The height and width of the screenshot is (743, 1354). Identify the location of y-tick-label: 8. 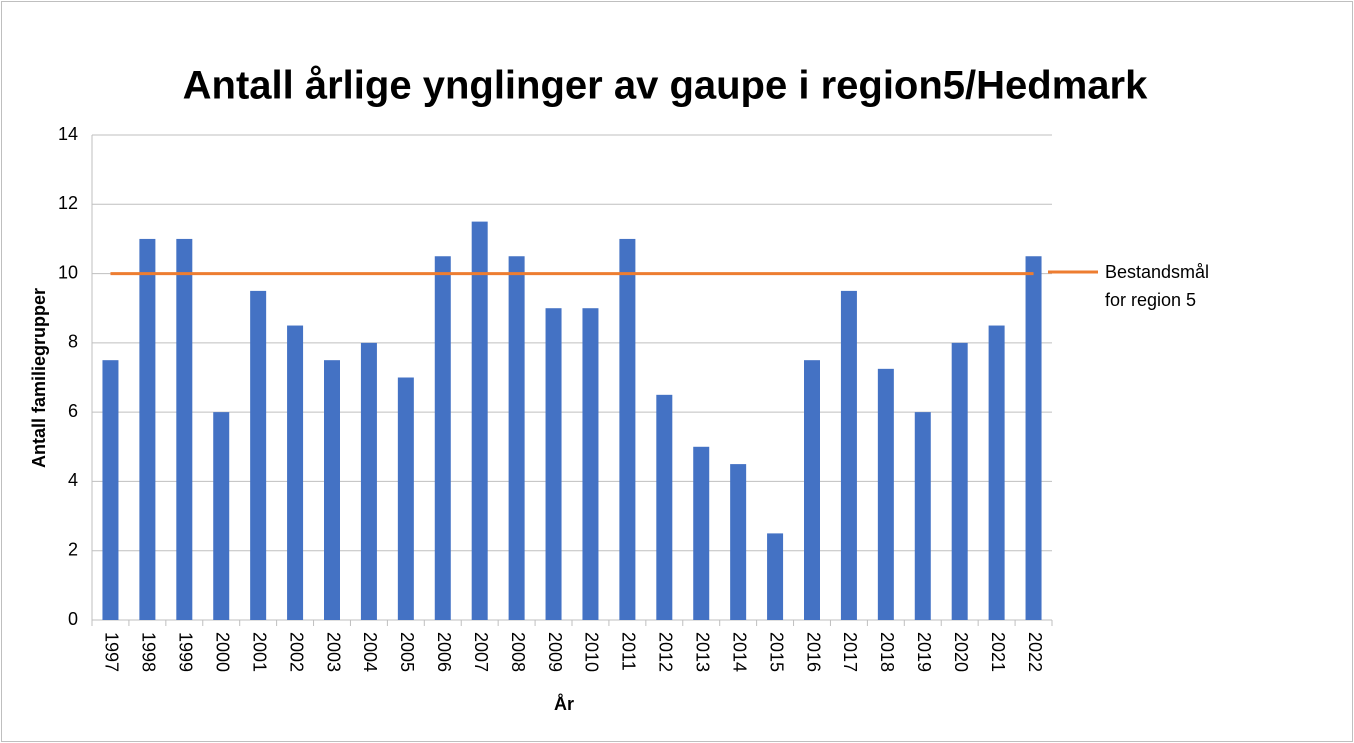
(73, 342).